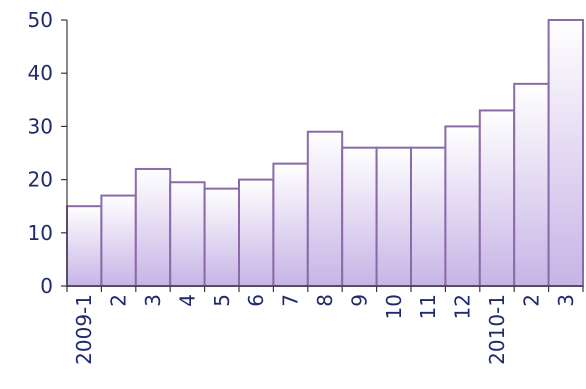 The image size is (586, 389). What do you see at coordinates (187, 300) in the screenshot?
I see `x-tick-label-4: 4` at bounding box center [187, 300].